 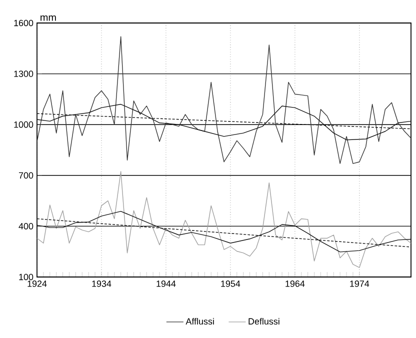 What do you see at coordinates (26, 277) in the screenshot?
I see `y-tick-label: 100` at bounding box center [26, 277].